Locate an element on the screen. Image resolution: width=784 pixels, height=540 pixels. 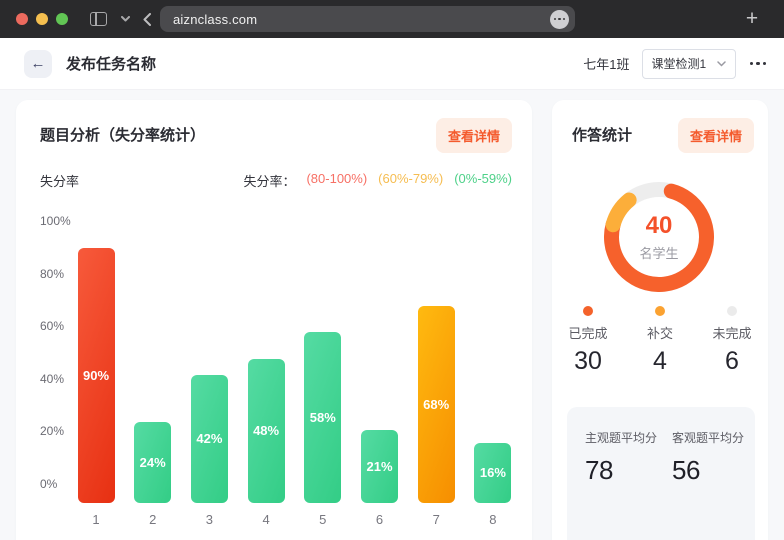
donut-svg is located at coordinates (659, 236).